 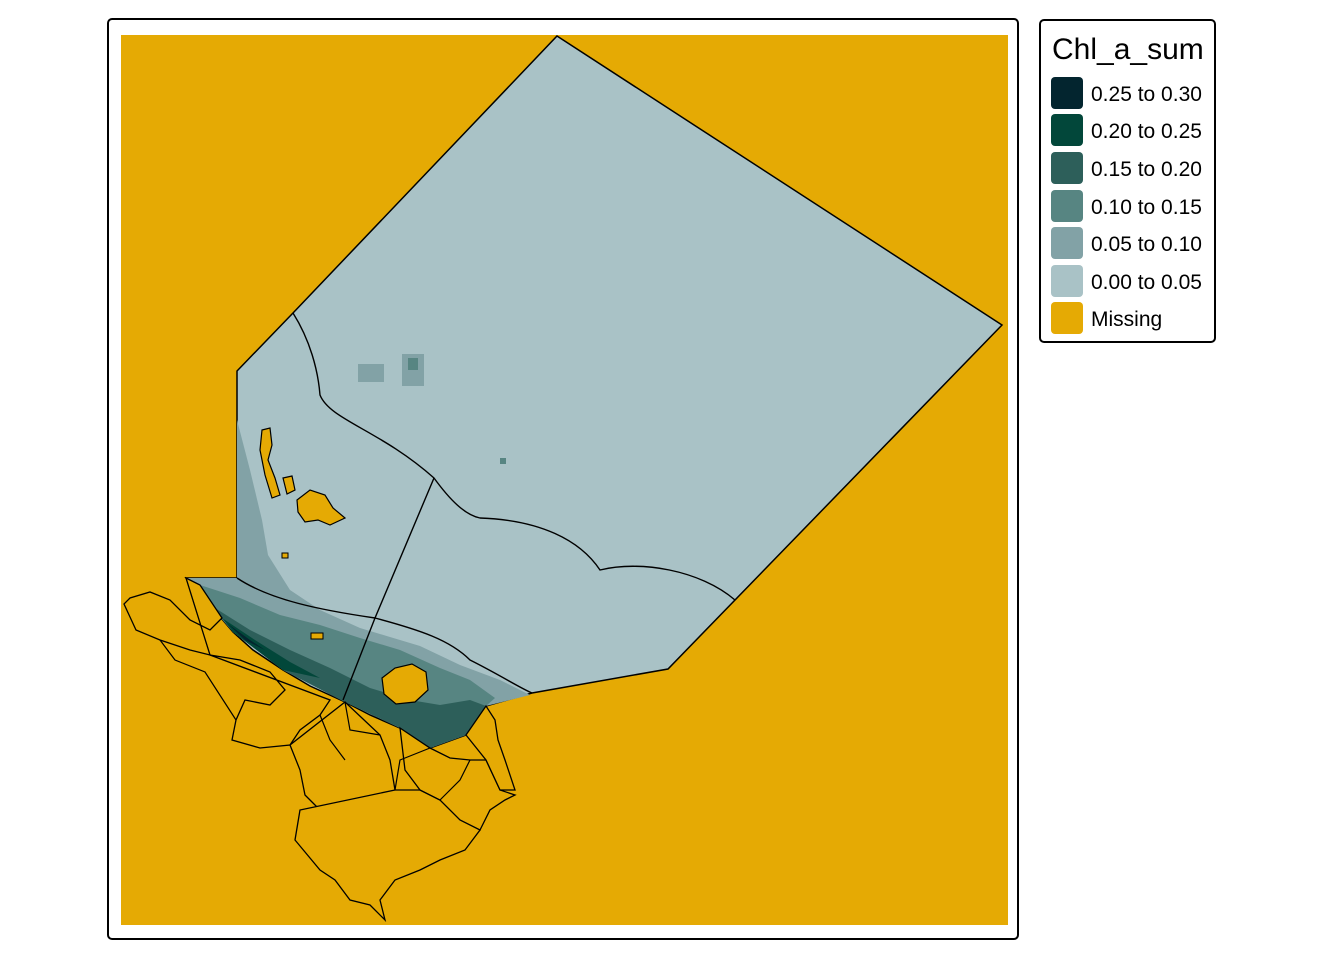 I want to click on legend-label: Missing, so click(x=1127, y=319).